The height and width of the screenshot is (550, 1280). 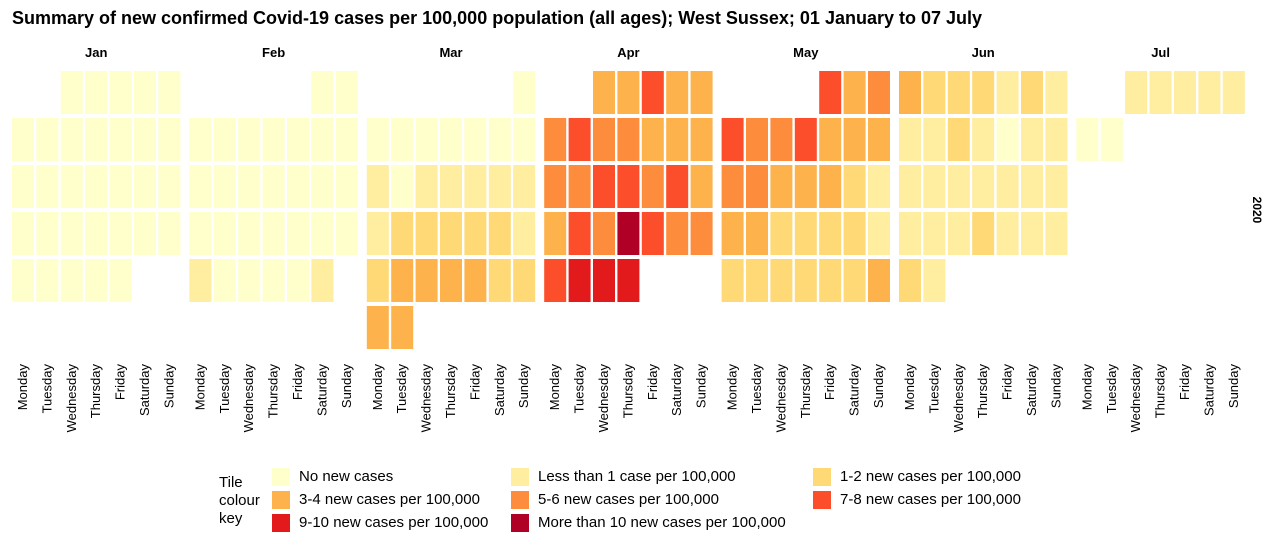 I want to click on month-label: Apr, so click(x=628, y=52).